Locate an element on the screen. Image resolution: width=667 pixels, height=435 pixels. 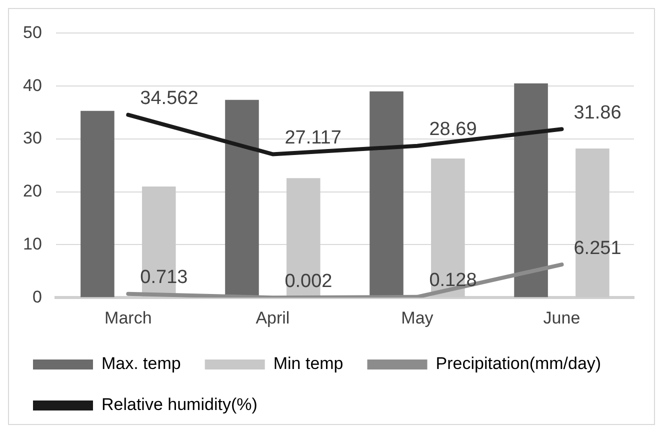
data-label: 28.69 is located at coordinates (453, 129).